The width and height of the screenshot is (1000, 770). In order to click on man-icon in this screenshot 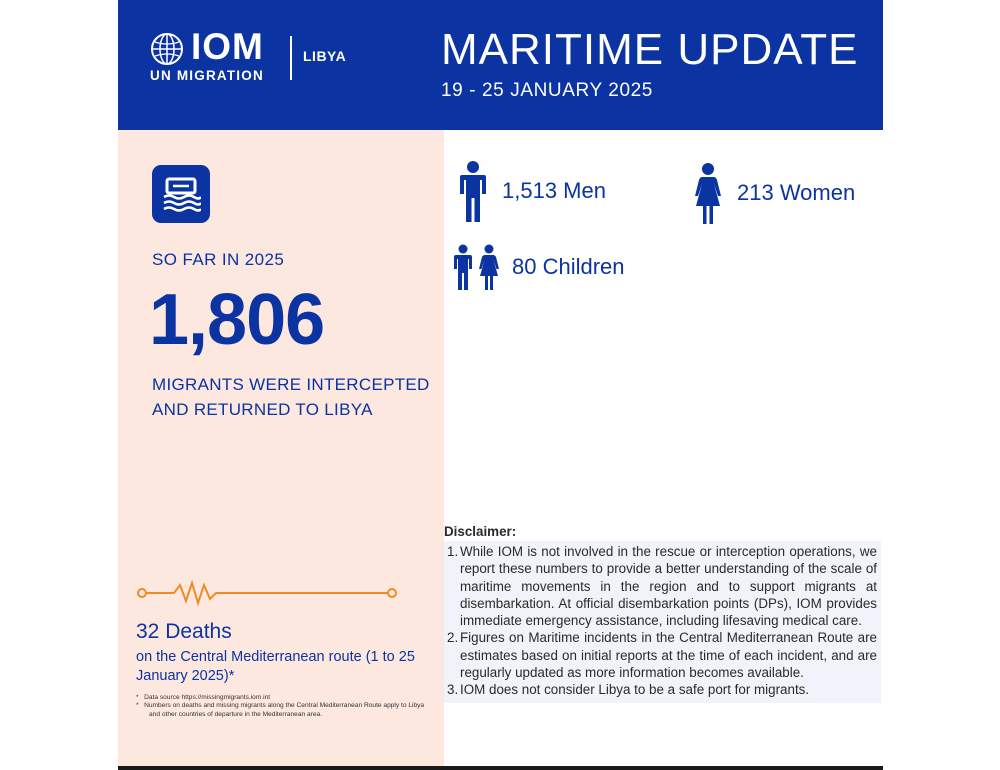, I will do `click(473, 191)`.